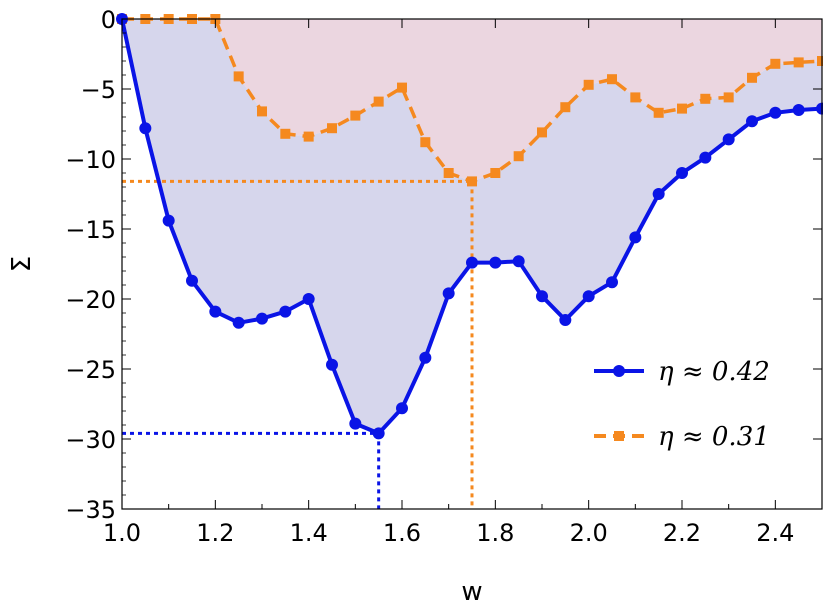  What do you see at coordinates (309, 533) in the screenshot?
I see `x-tick-label-2: 1.4` at bounding box center [309, 533].